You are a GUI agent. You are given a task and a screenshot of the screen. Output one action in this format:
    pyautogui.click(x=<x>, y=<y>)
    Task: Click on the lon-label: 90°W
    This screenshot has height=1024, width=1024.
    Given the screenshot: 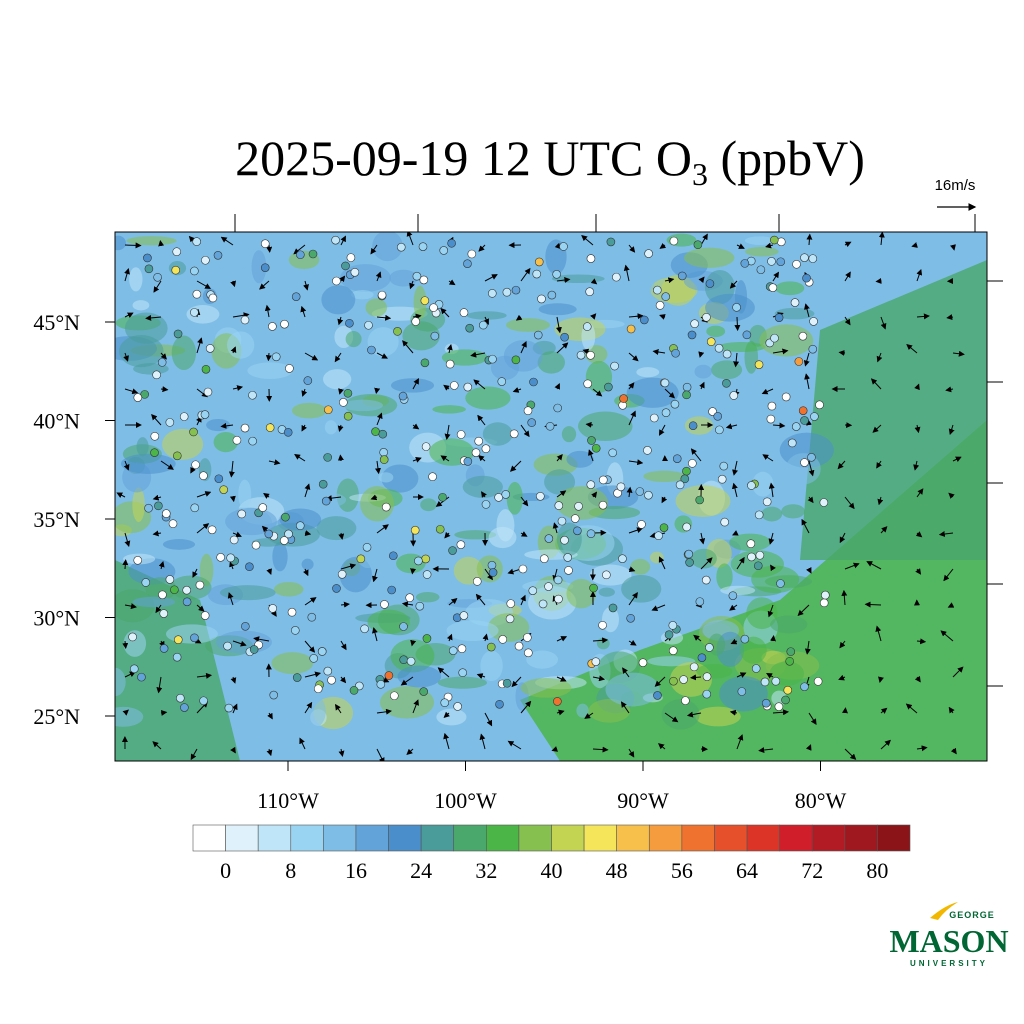 What is the action you would take?
    pyautogui.click(x=643, y=800)
    